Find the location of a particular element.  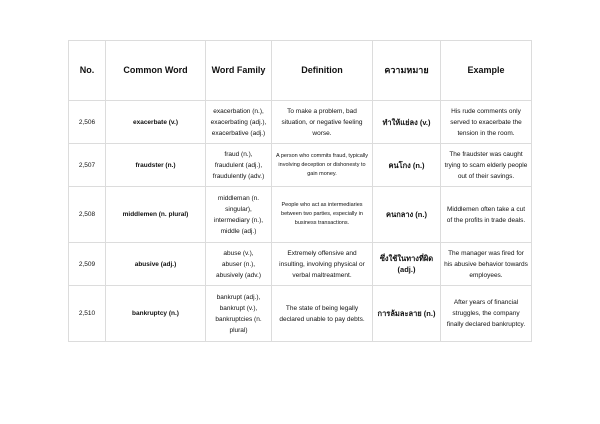

cell-common-word: abusive (adj.) is located at coordinates (155, 264).